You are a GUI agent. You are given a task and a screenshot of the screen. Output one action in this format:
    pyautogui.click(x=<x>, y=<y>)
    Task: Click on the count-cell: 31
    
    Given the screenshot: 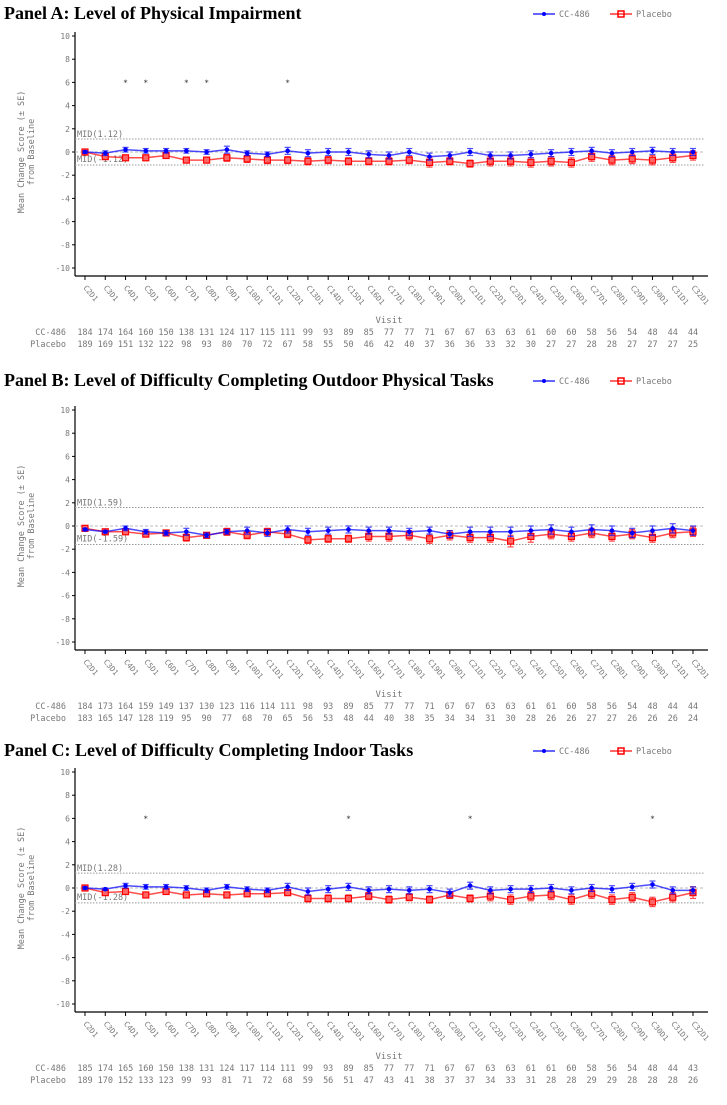 What is the action you would take?
    pyautogui.click(x=490, y=719)
    